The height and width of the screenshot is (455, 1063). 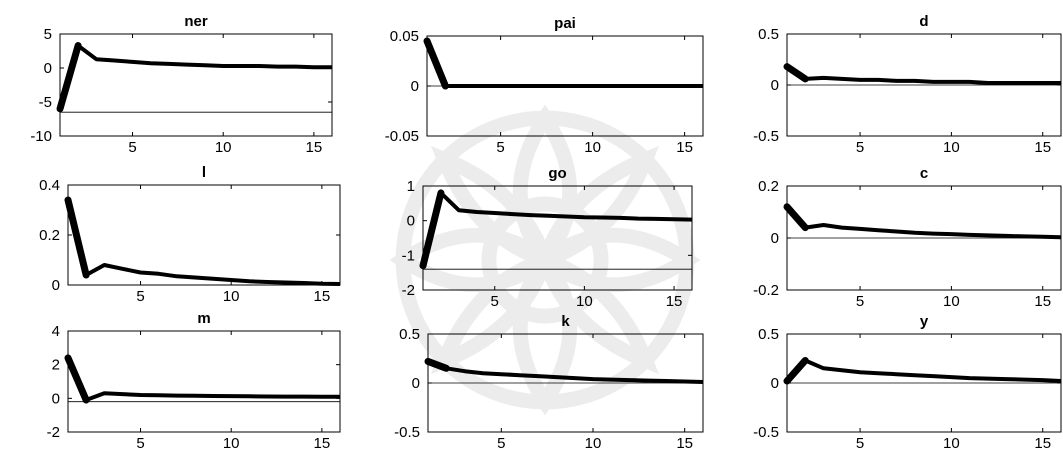 I want to click on y-tick-label: 2, so click(x=56, y=365).